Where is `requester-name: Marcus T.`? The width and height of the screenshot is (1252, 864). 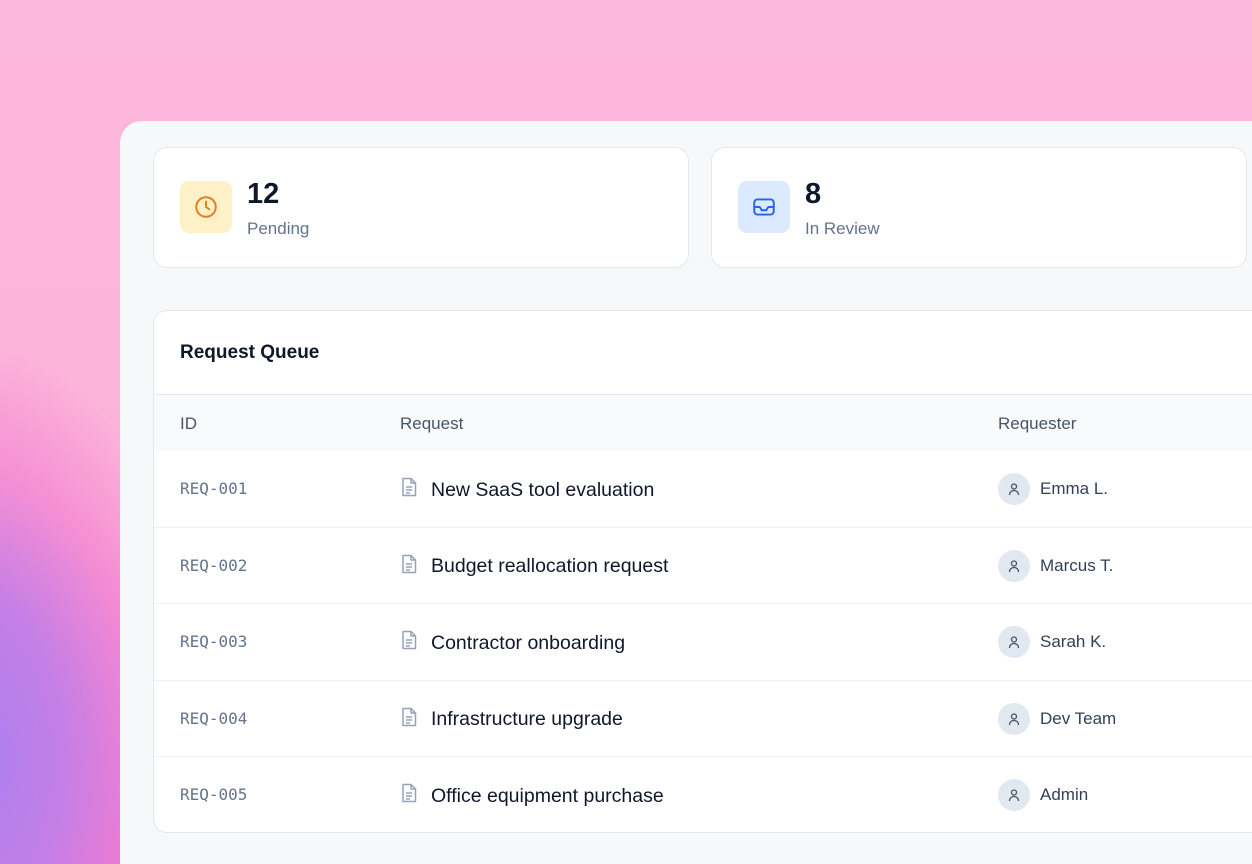 requester-name: Marcus T. is located at coordinates (1077, 565).